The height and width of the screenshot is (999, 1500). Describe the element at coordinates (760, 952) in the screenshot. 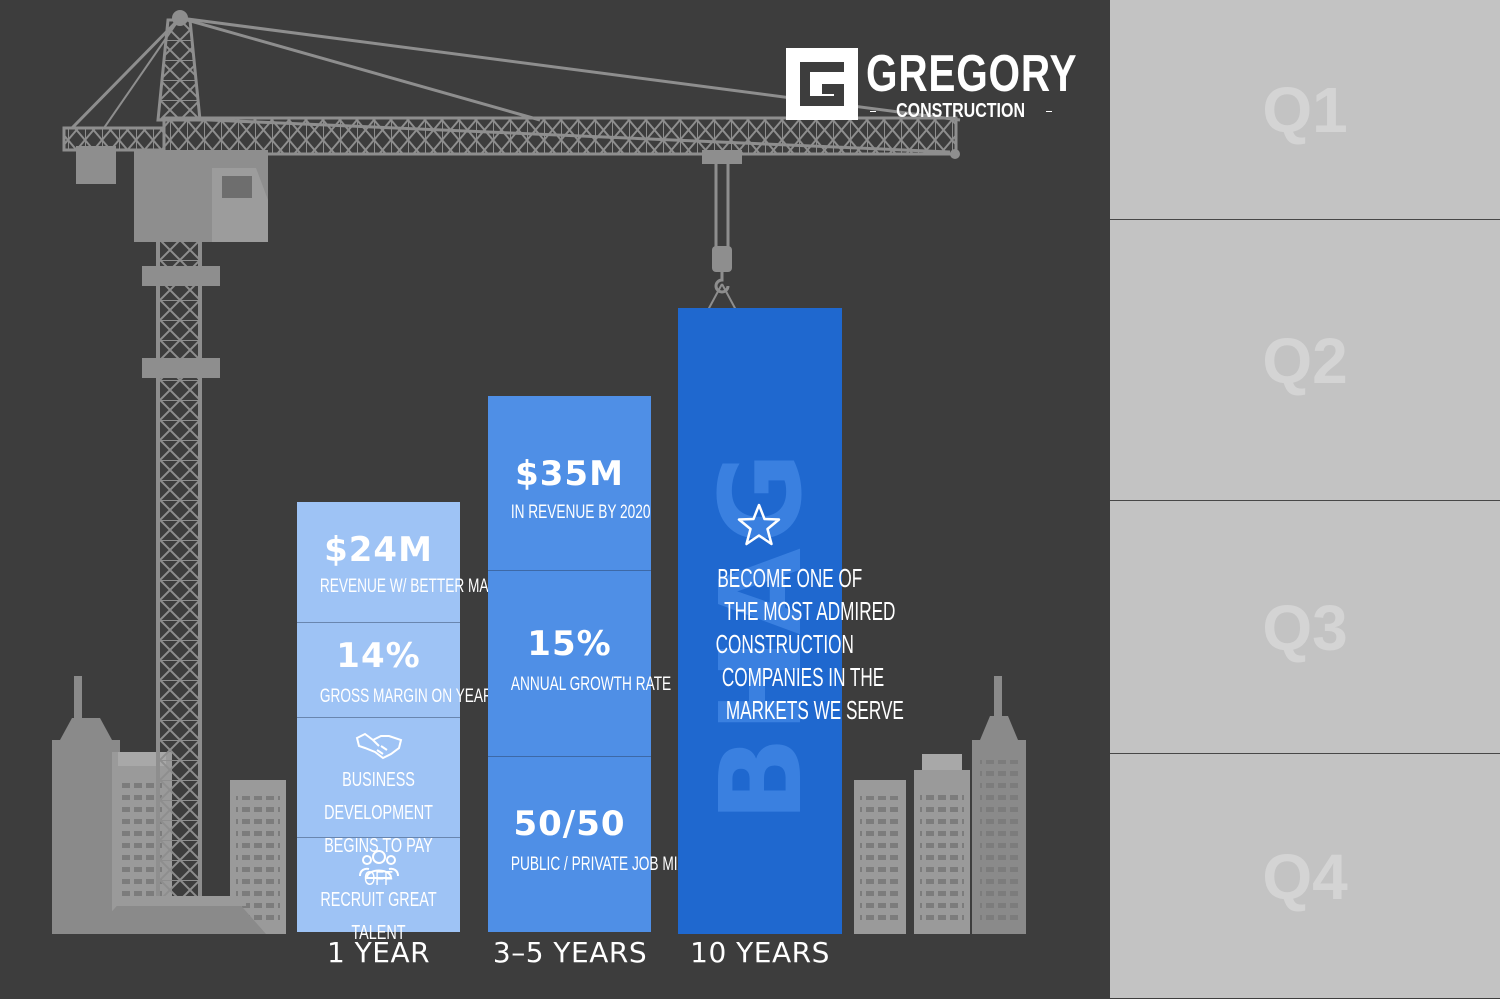

I see `label-10-years: 10 YEARS` at that location.